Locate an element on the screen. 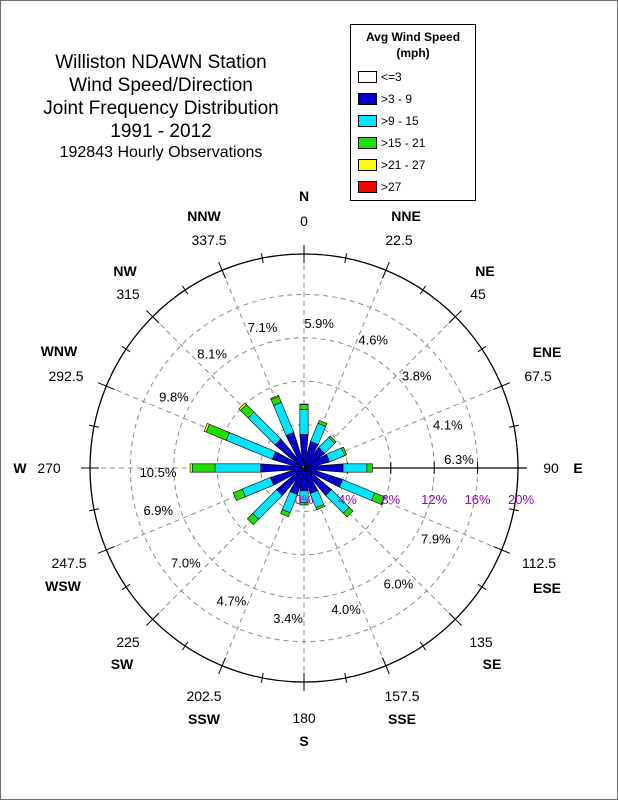 Image resolution: width=618 pixels, height=800 pixels. compass-direction-label: W is located at coordinates (20, 468).